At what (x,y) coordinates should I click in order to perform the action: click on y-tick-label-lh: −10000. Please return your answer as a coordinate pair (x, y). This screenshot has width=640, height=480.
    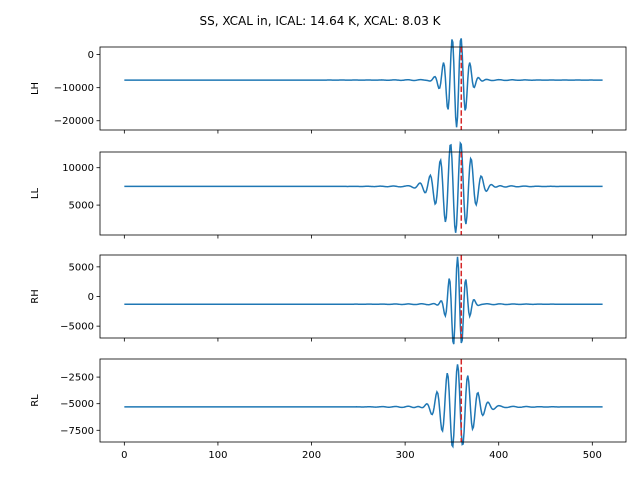
    Looking at the image, I should click on (74, 88).